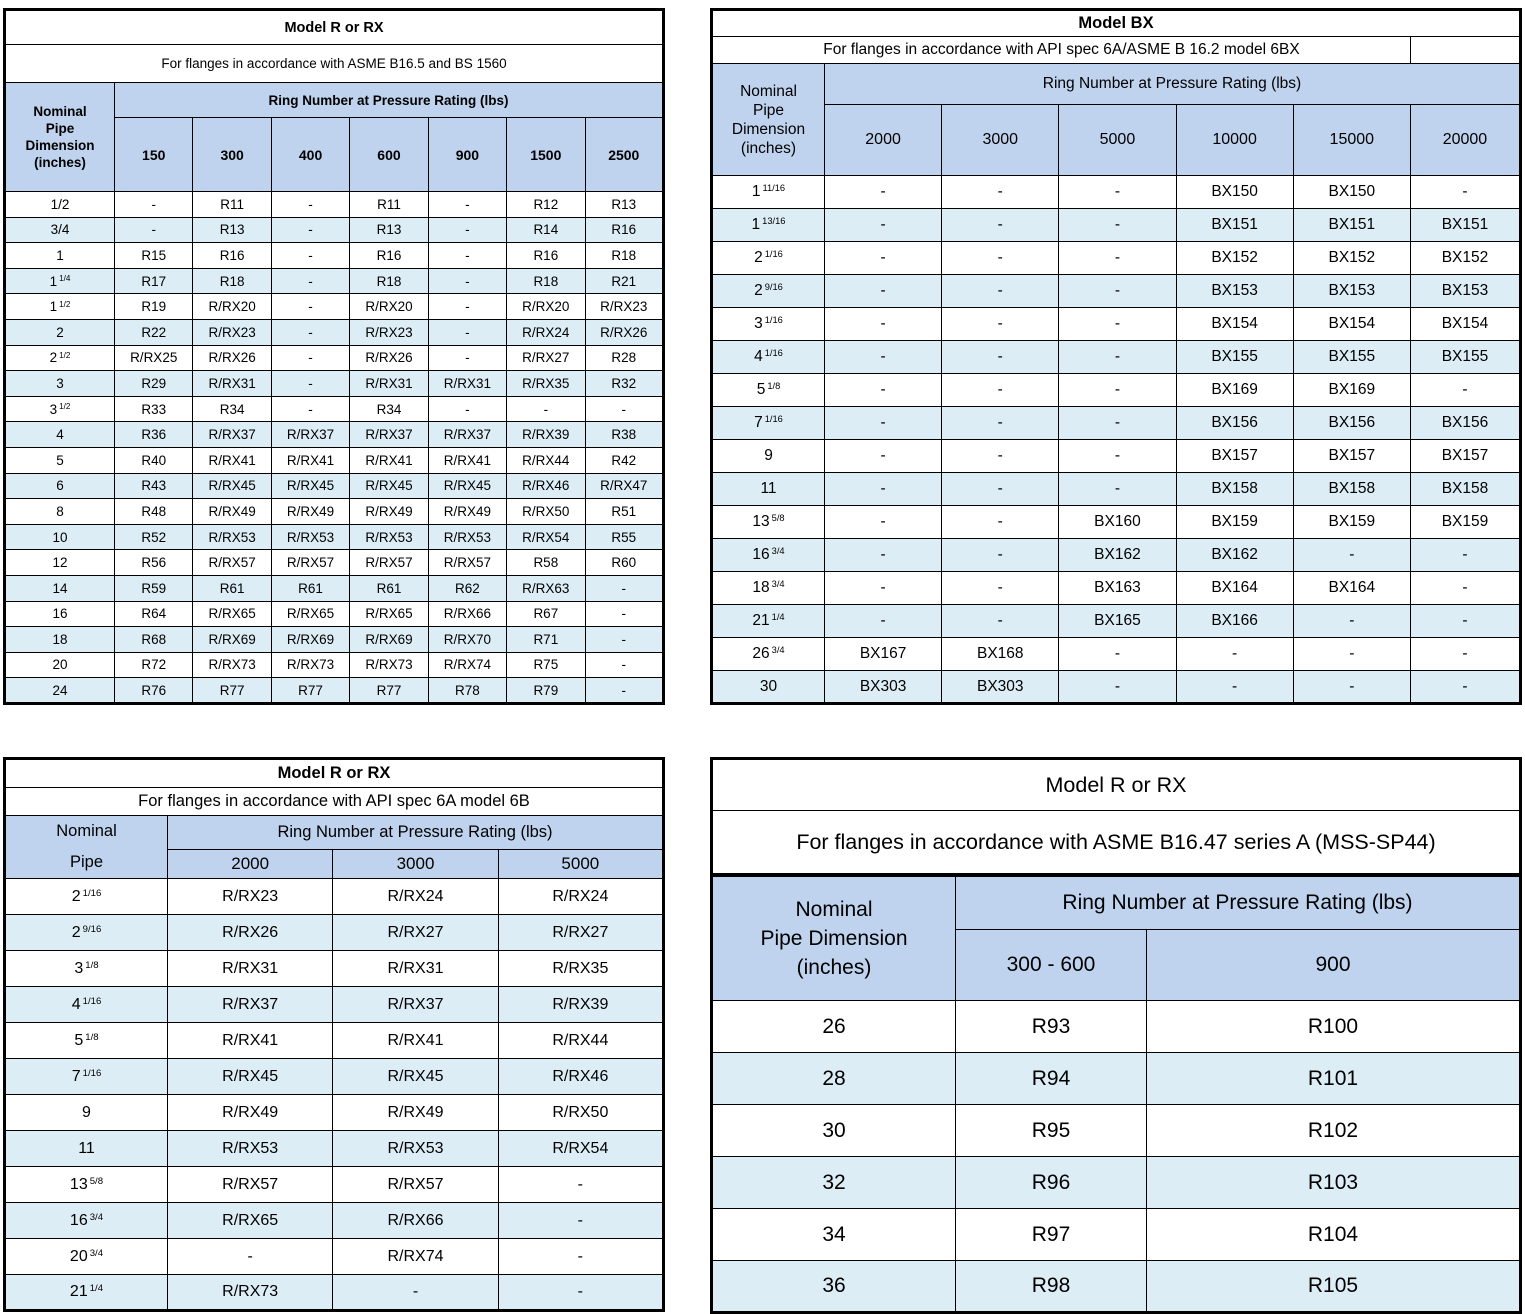 Image resolution: width=1525 pixels, height=1314 pixels. Describe the element at coordinates (1234, 324) in the screenshot. I see `ring-number-cell: BX154` at that location.